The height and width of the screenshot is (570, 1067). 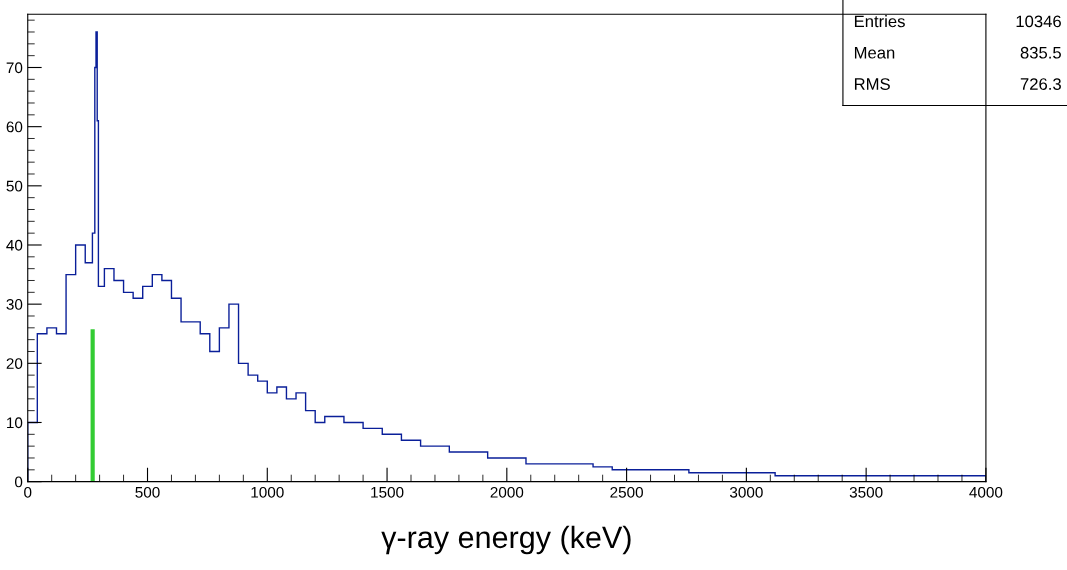 What do you see at coordinates (14, 245) in the screenshot?
I see `y-tick-label: 40` at bounding box center [14, 245].